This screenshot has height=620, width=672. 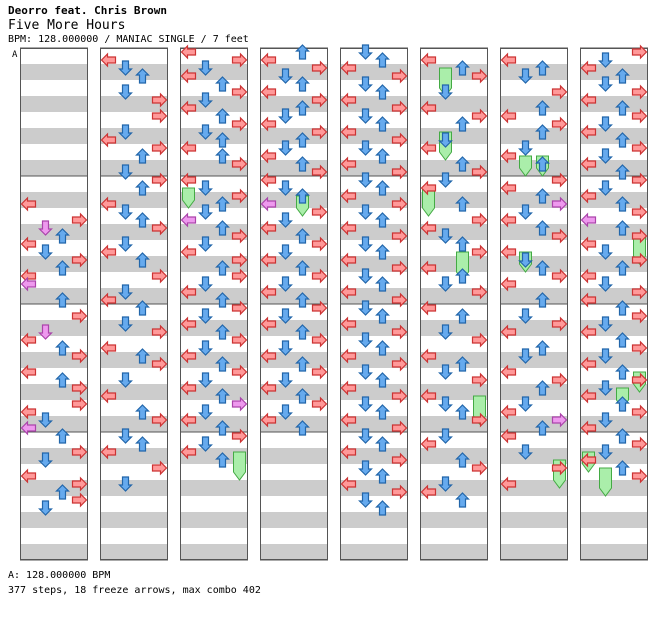 I want to click on bpm-line: A: 128.000000 BPM, so click(x=59, y=575).